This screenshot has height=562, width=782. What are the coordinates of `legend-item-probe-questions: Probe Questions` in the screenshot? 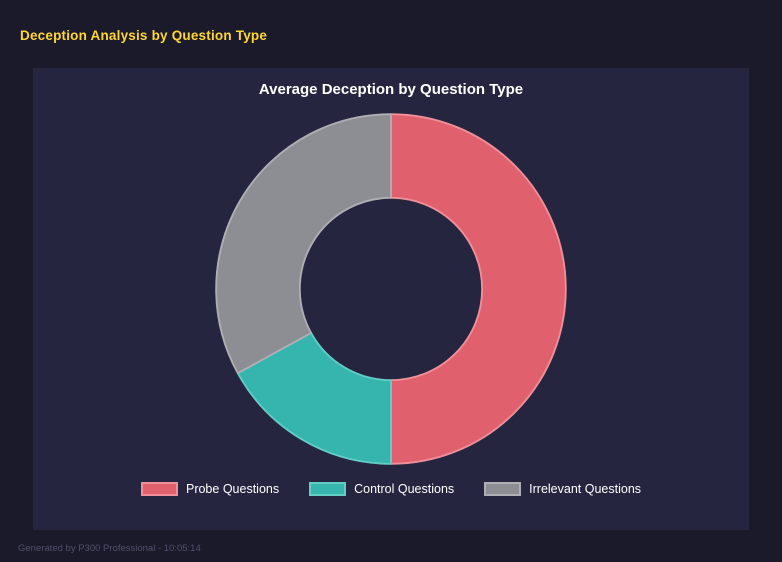 It's located at (210, 489).